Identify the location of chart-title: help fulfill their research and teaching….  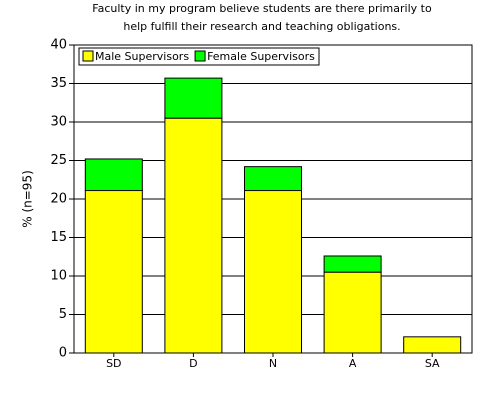
(261, 26).